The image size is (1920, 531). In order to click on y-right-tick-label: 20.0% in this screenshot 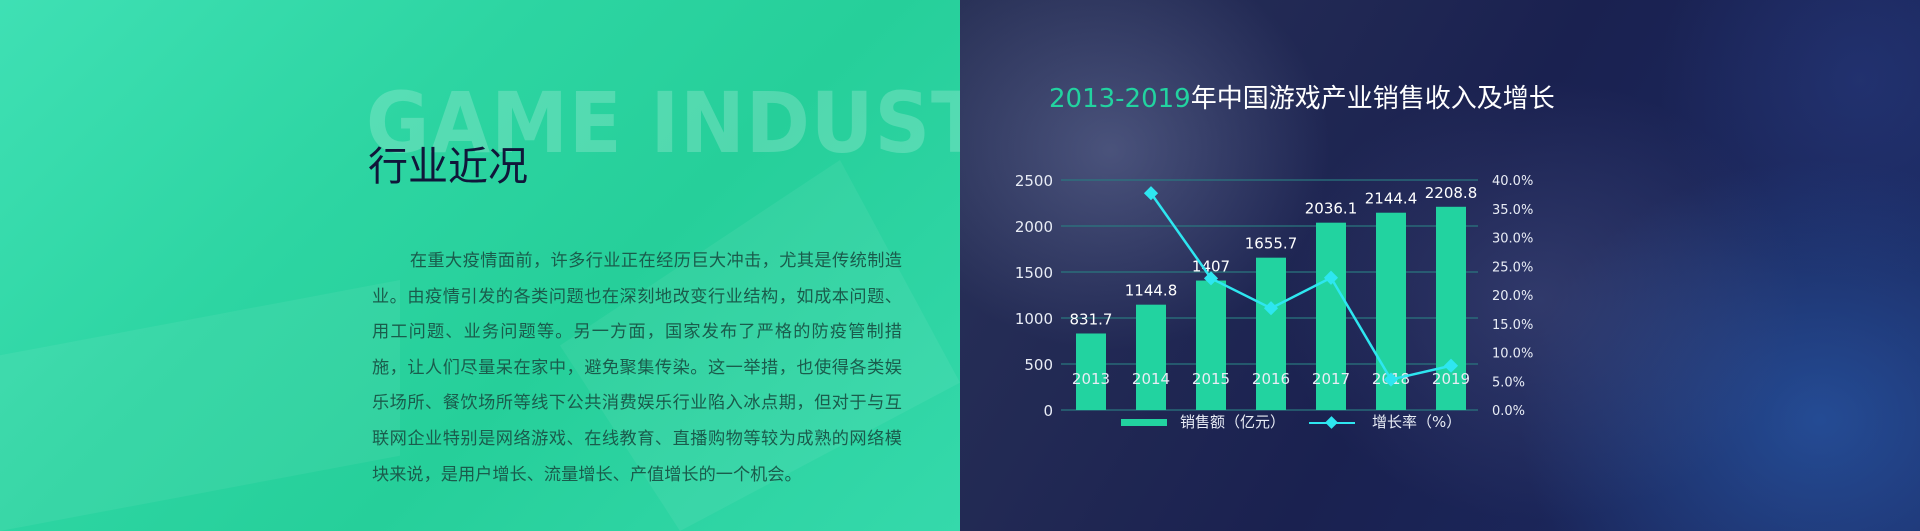, I will do `click(1512, 296)`.